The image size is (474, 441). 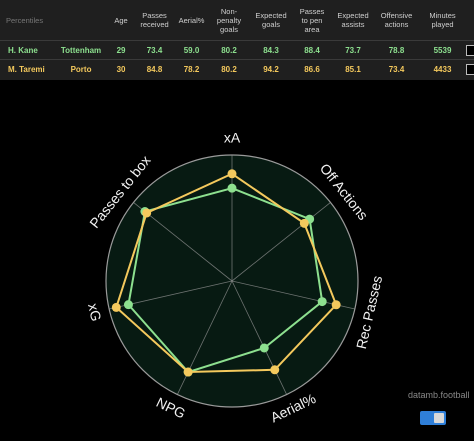 What do you see at coordinates (27, 68) in the screenshot?
I see `player-name: M. Taremi` at bounding box center [27, 68].